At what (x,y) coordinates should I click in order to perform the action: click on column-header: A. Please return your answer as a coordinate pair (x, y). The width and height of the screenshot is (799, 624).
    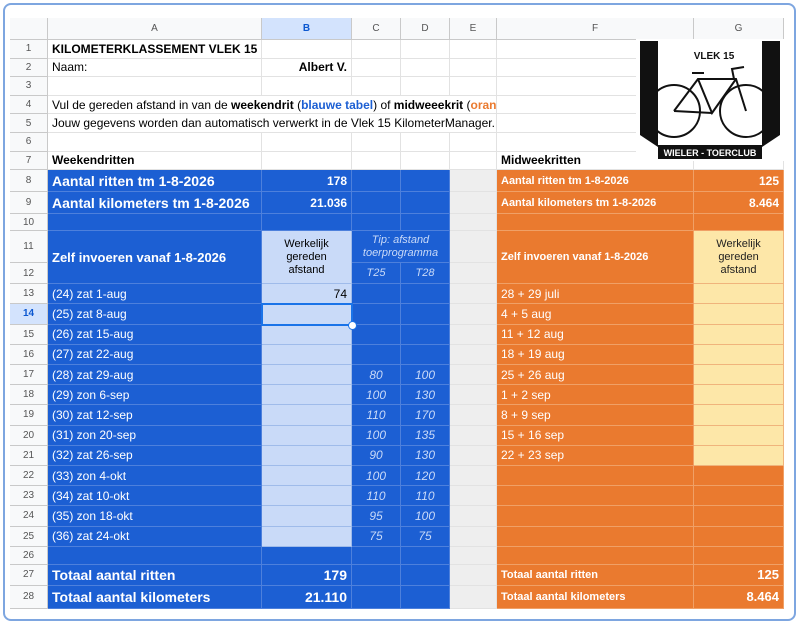
    Looking at the image, I should click on (155, 29).